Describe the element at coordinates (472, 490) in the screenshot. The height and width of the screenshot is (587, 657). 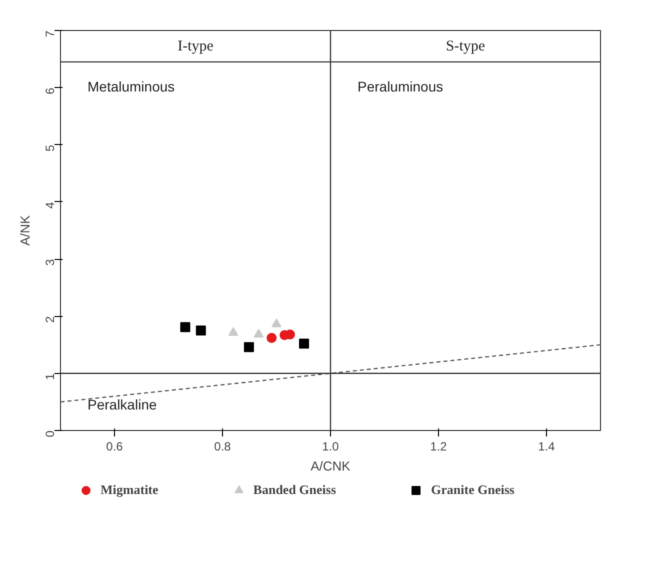
I see `legend-label: Granite Gneiss` at that location.